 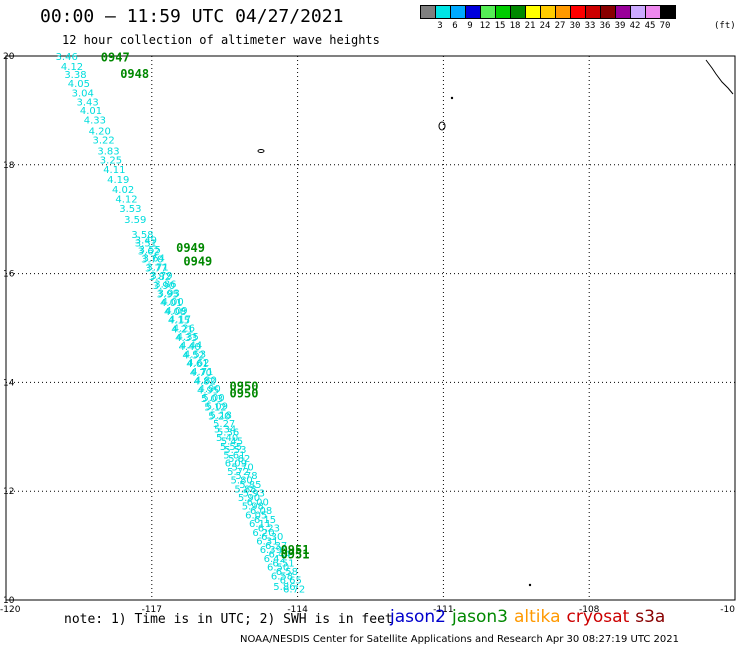 I want to click on swh-value-label: 4.53, so click(x=195, y=354).